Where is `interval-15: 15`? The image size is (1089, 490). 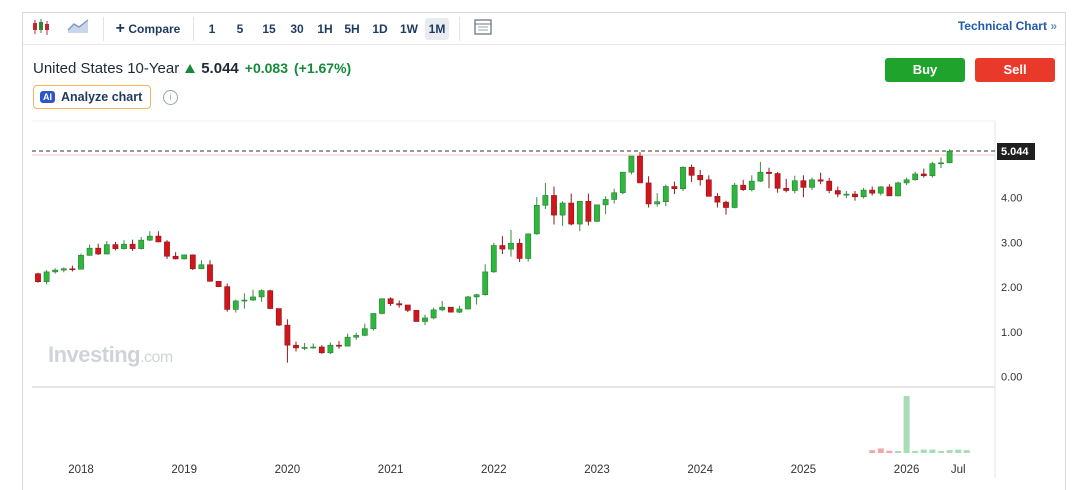
interval-15: 15 is located at coordinates (269, 29).